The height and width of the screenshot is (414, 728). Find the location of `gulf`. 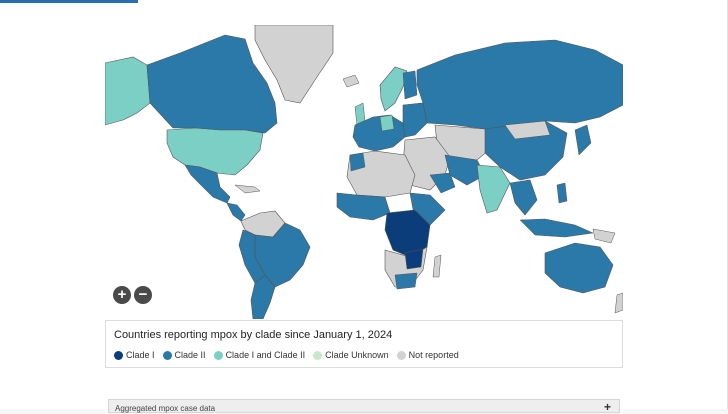

gulf is located at coordinates (442, 183).